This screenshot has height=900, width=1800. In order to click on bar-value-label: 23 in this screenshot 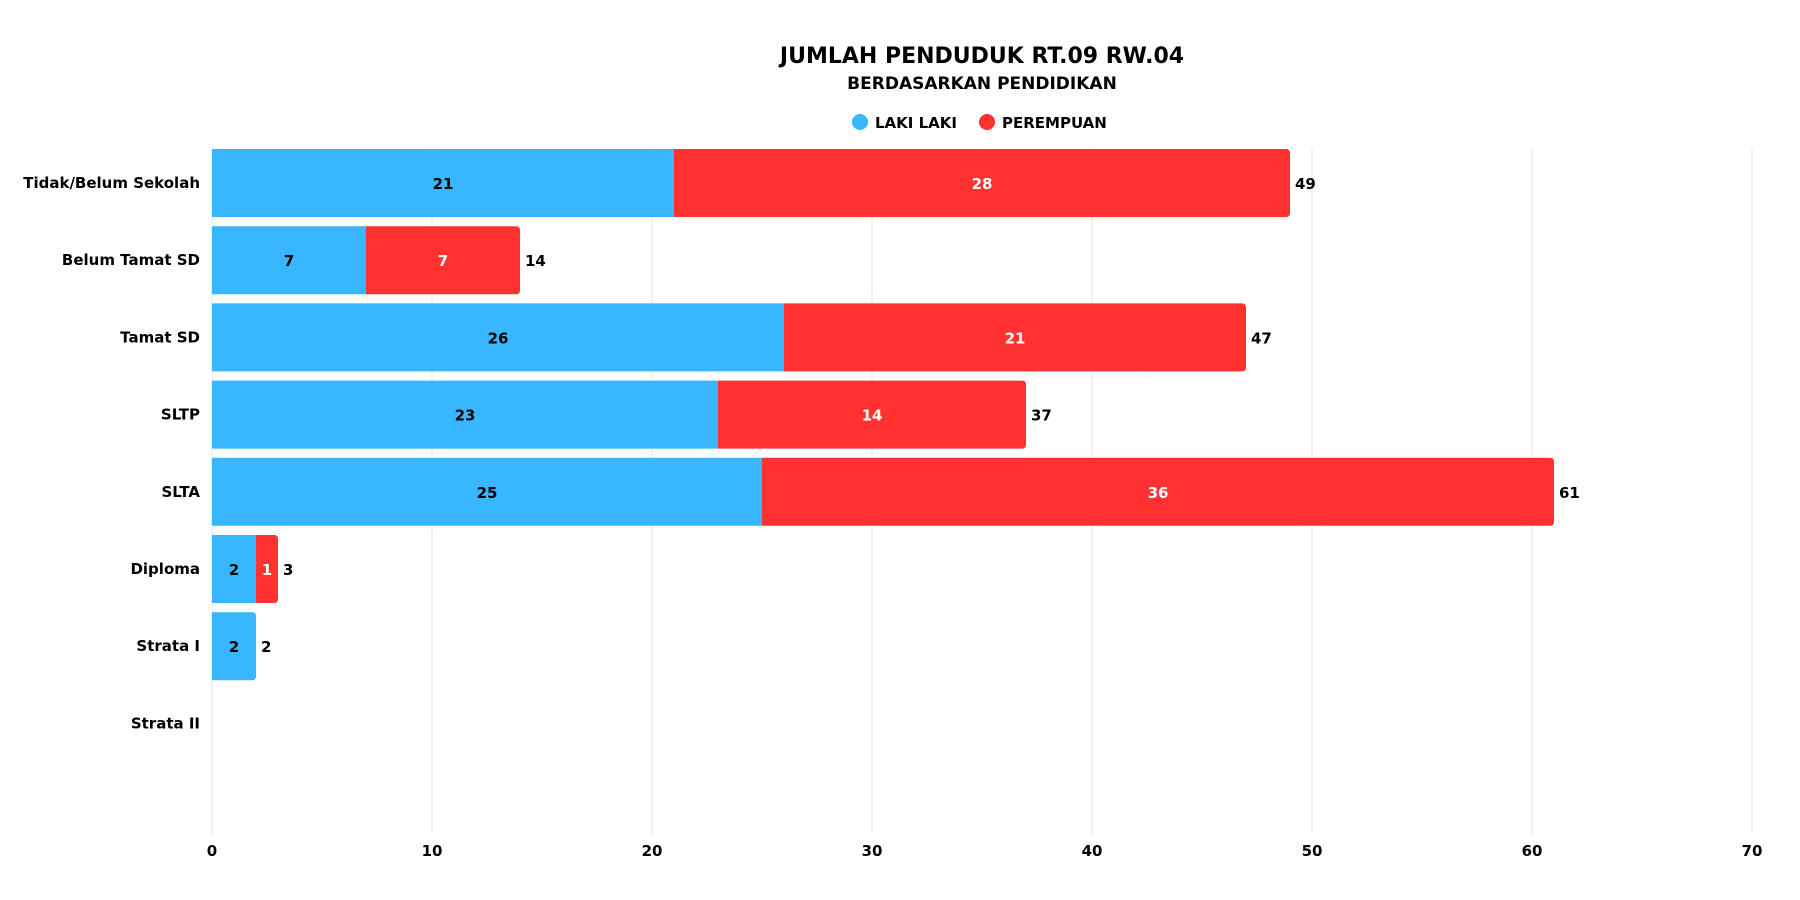, I will do `click(465, 416)`.